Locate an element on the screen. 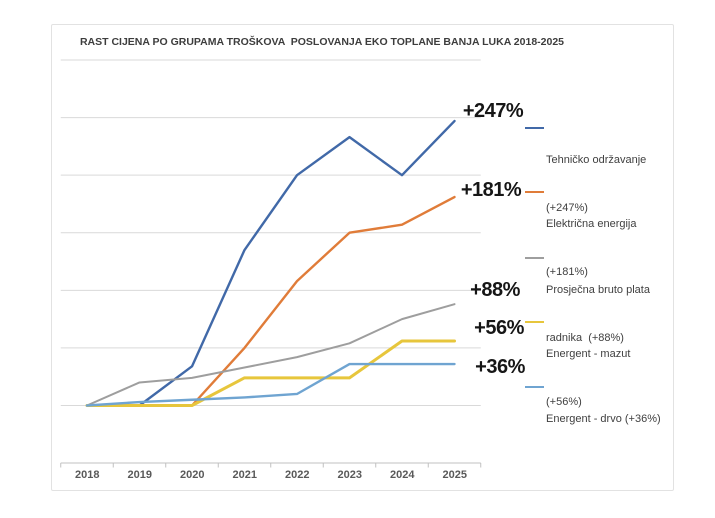 This screenshot has height=518, width=715. legend-item: Energent - drvo (+36%) is located at coordinates (593, 419).